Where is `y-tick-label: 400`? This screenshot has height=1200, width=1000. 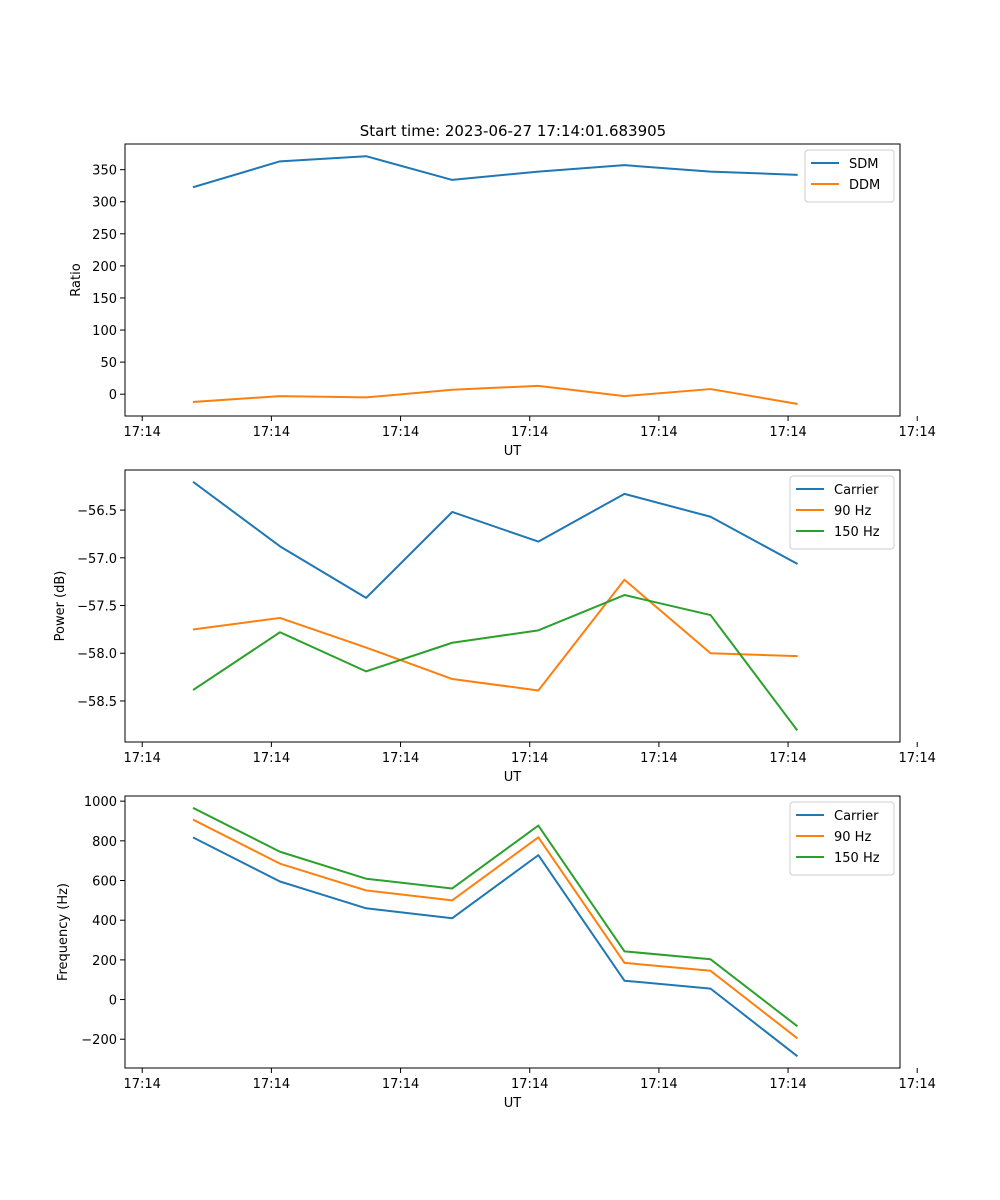 y-tick-label: 400 is located at coordinates (104, 921).